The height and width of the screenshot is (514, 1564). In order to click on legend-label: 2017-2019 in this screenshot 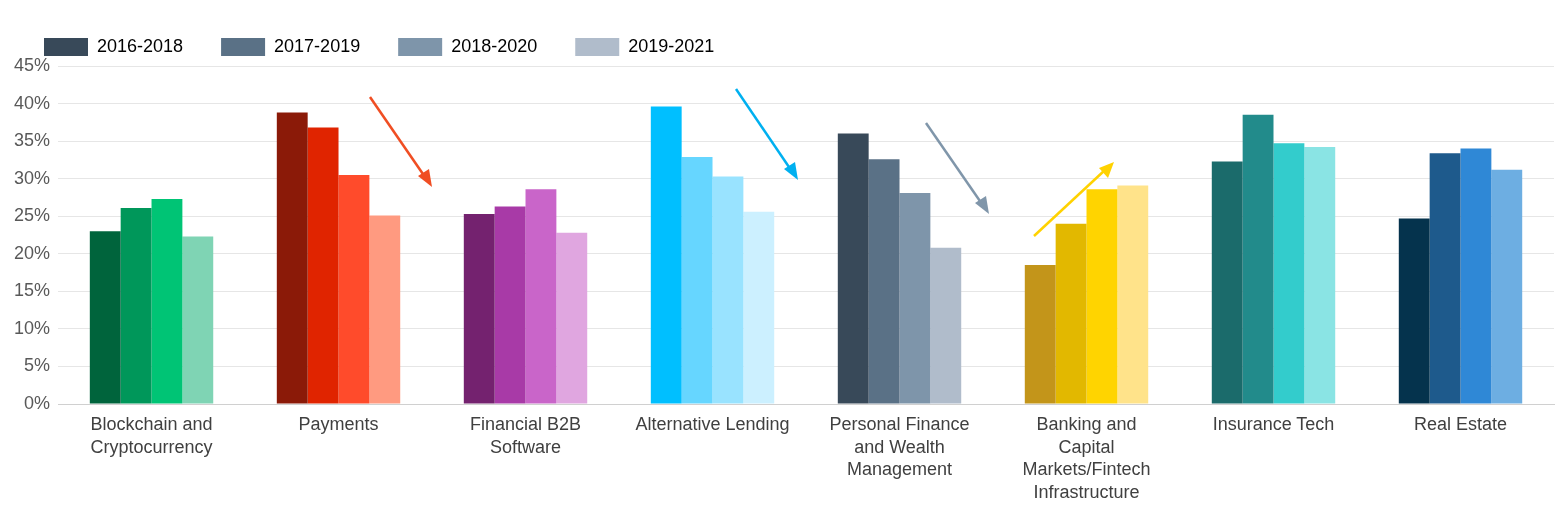, I will do `click(317, 45)`.